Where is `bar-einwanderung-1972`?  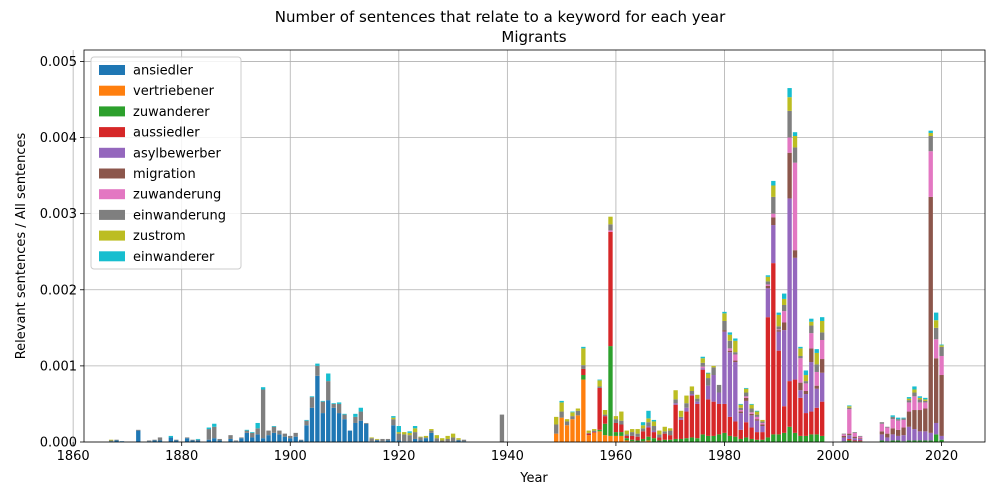
bar-einwanderung-1972 is located at coordinates (681, 417).